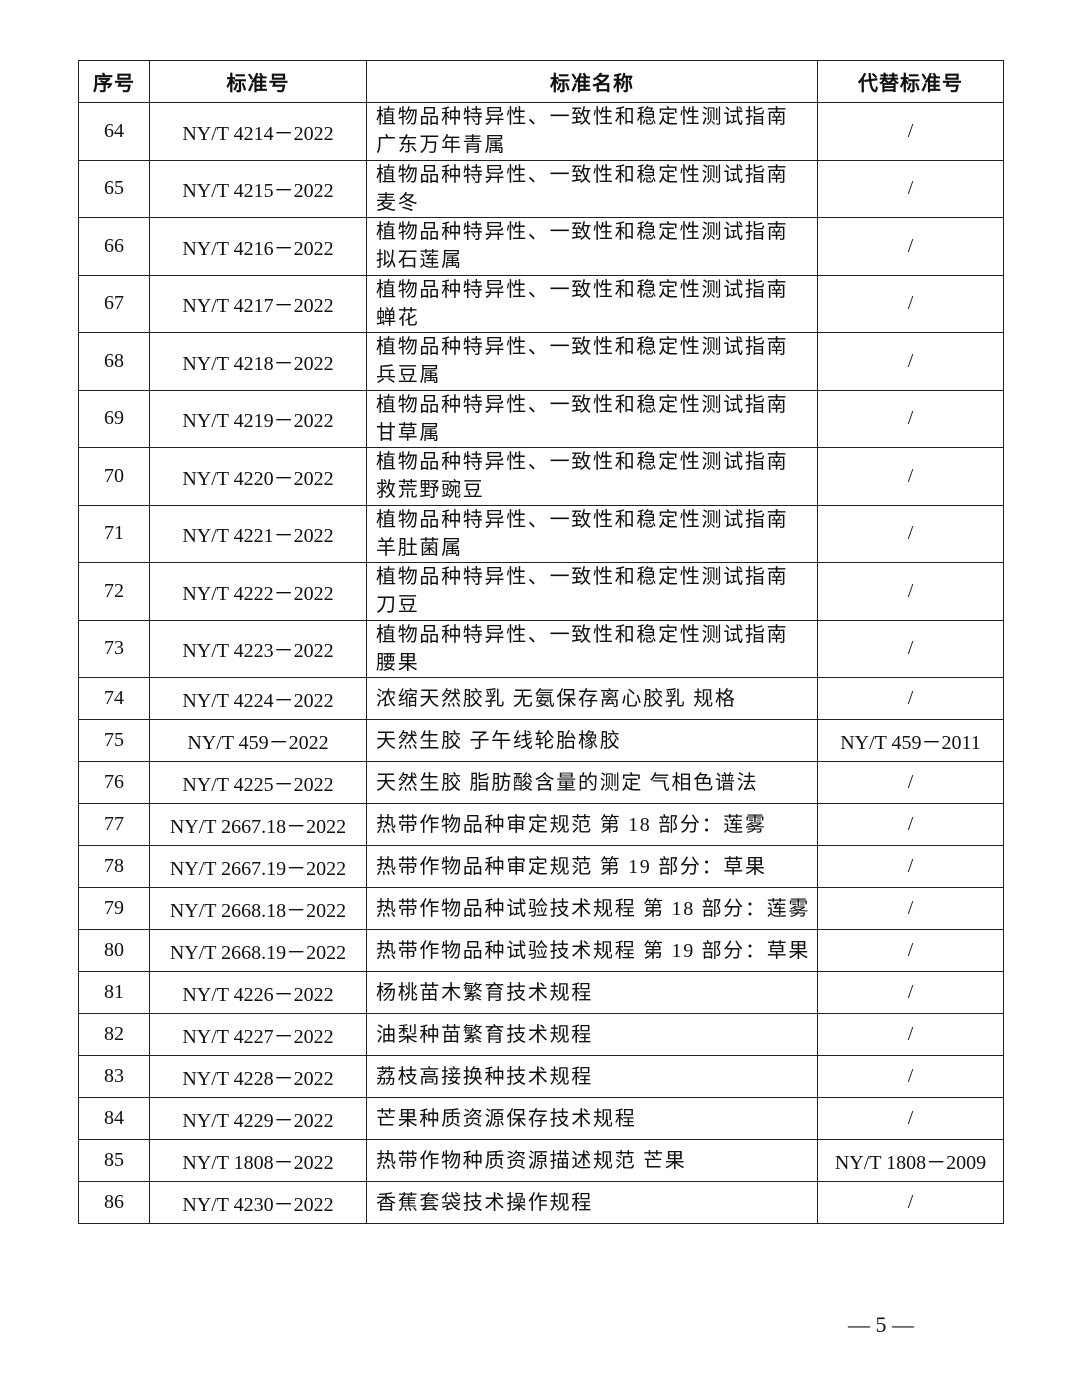  Describe the element at coordinates (114, 81) in the screenshot. I see `header-serial: 序号` at that location.